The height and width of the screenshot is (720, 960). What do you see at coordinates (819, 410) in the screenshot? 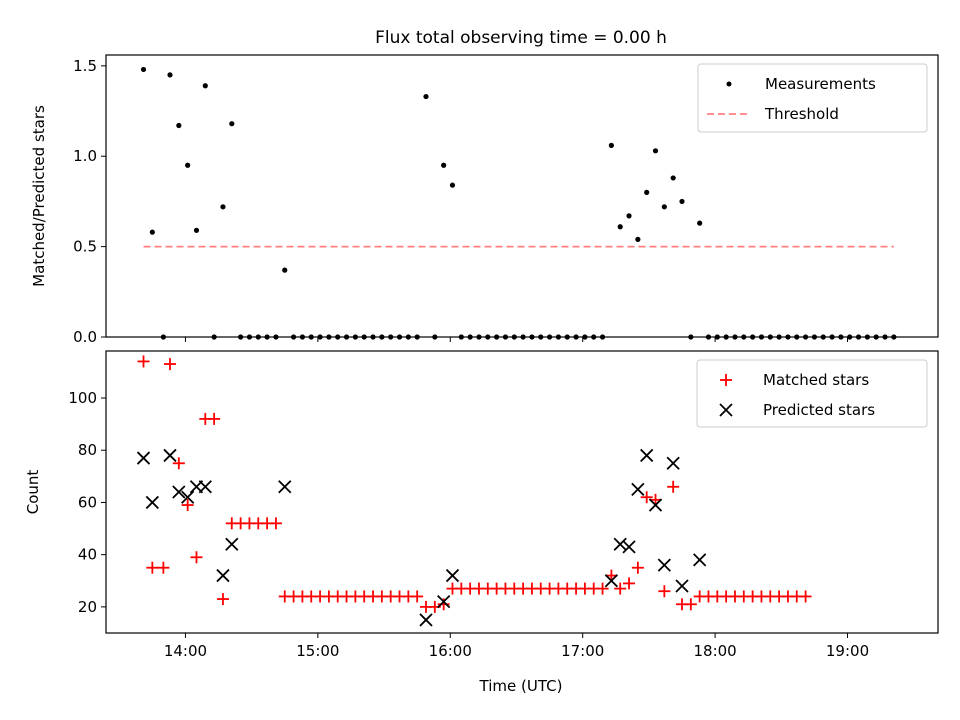
I see `legend-predicted-label: Predicted stars` at bounding box center [819, 410].